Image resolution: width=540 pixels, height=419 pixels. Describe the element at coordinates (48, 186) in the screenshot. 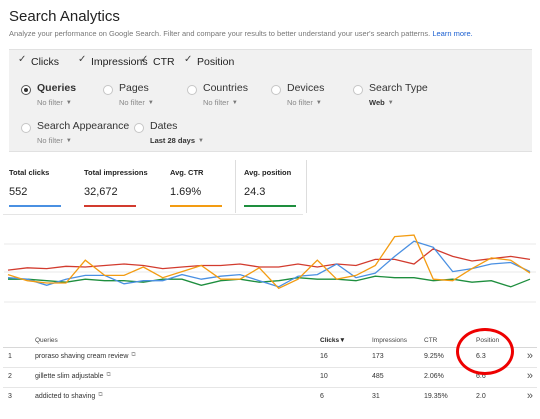

I see `stat-total-clicks: Total clicks 552` at that location.